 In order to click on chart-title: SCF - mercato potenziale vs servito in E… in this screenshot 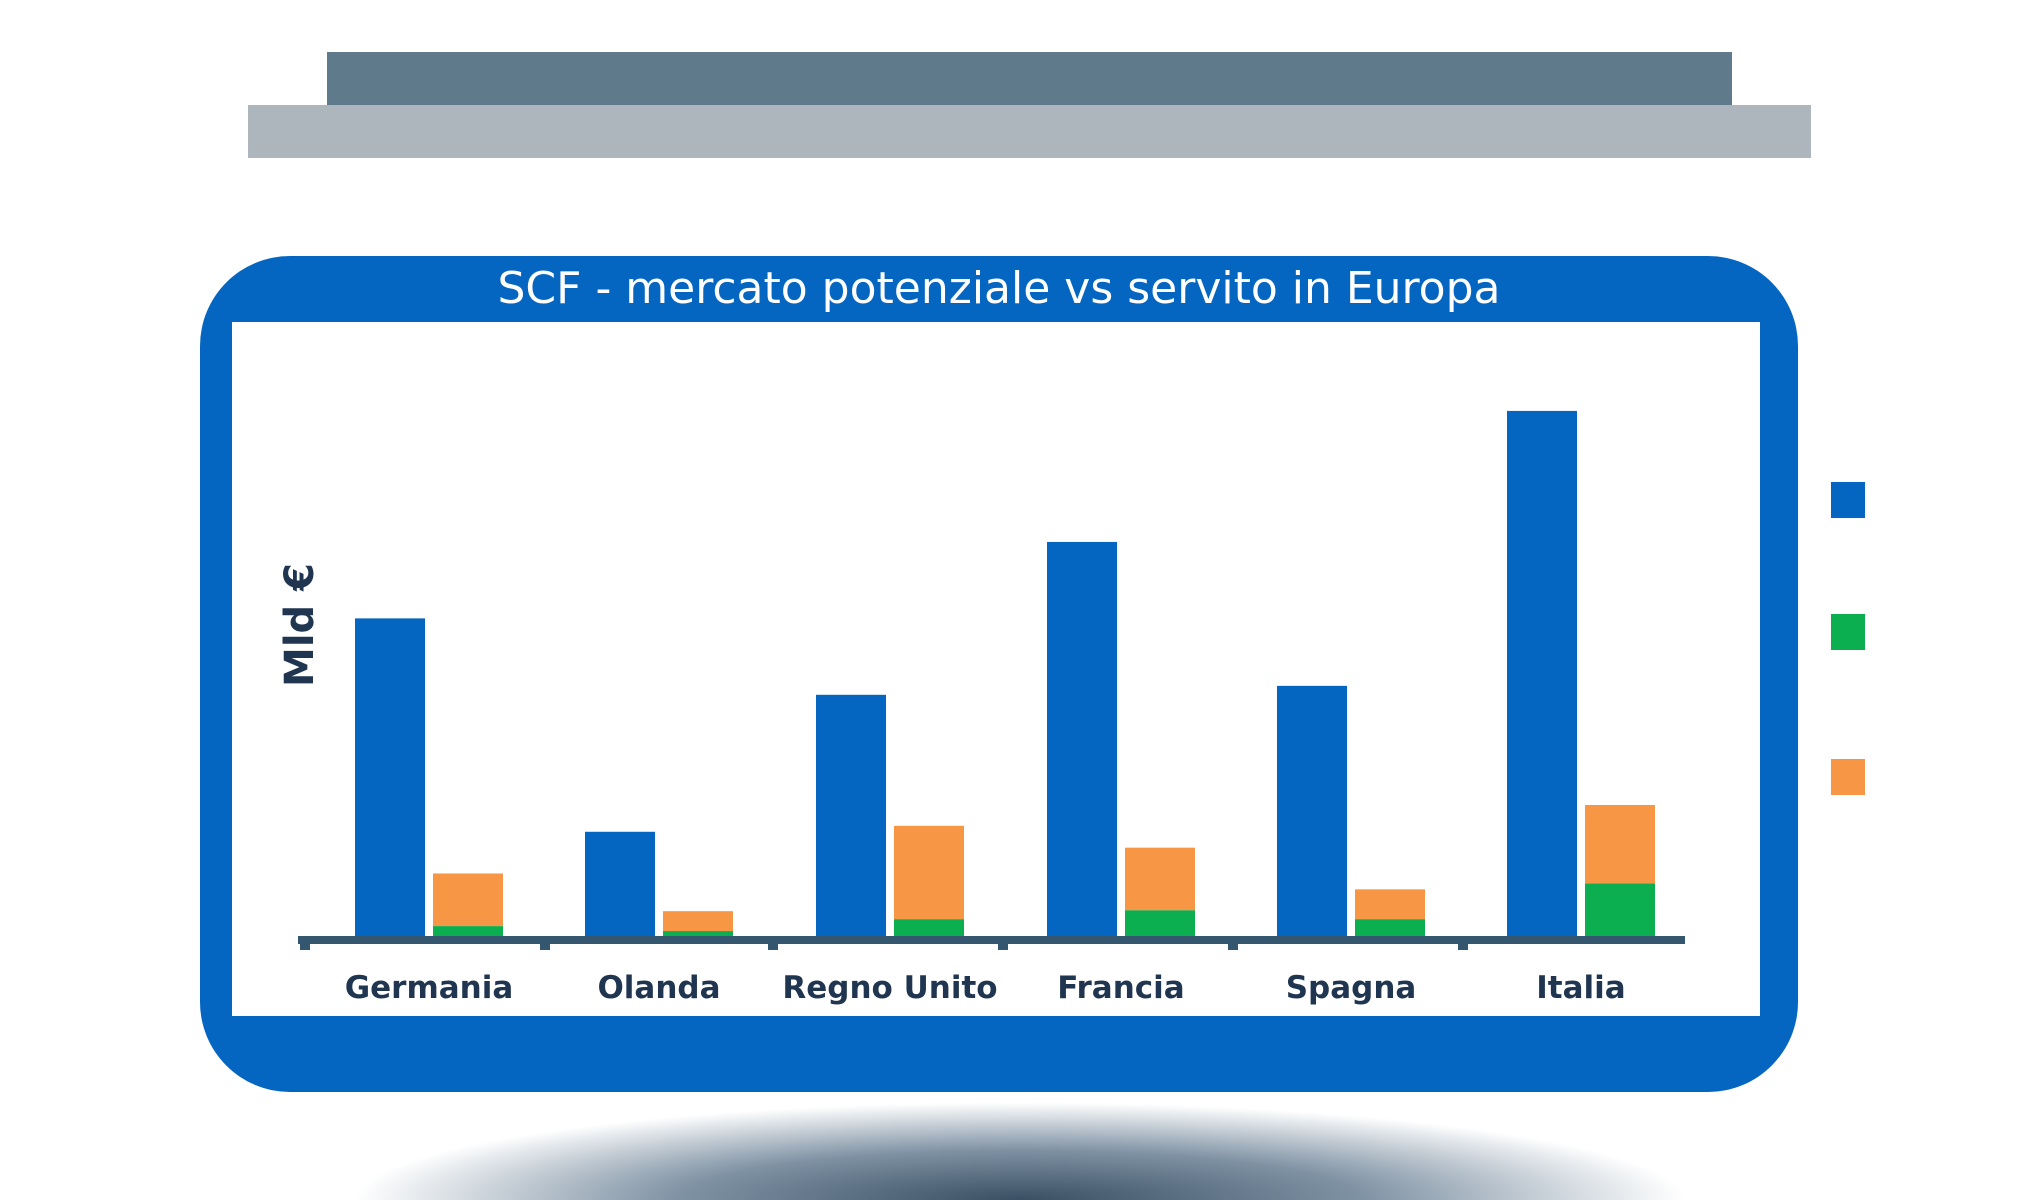, I will do `click(999, 288)`.